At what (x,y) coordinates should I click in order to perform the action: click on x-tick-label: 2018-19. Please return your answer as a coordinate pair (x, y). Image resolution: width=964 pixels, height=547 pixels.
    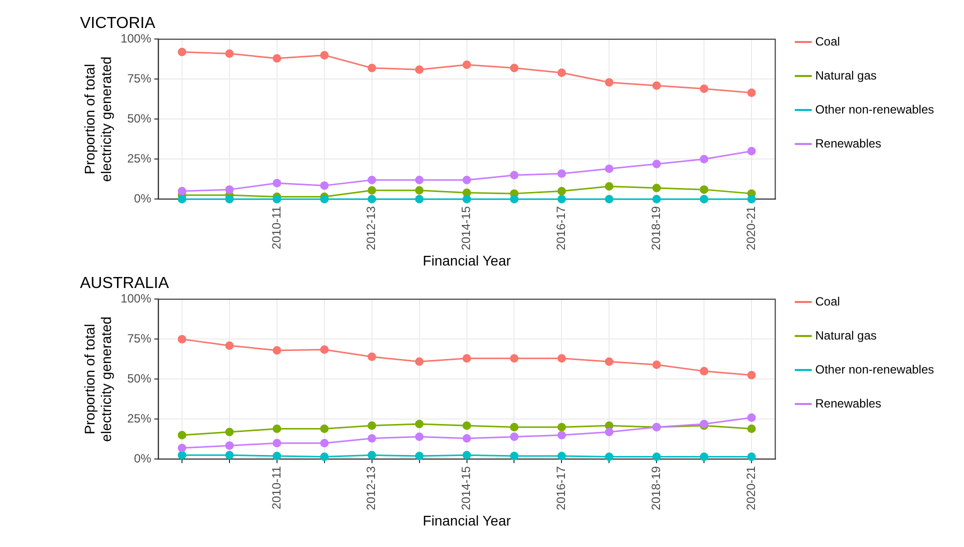
    Looking at the image, I should click on (655, 228).